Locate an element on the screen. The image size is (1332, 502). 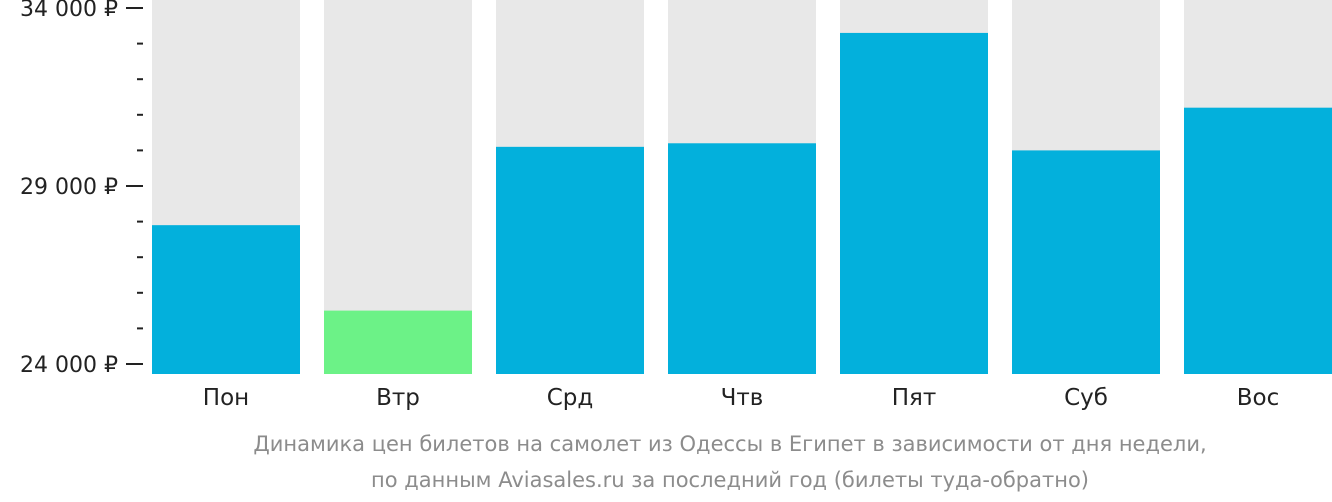
x-tick-label: Срд is located at coordinates (570, 398).